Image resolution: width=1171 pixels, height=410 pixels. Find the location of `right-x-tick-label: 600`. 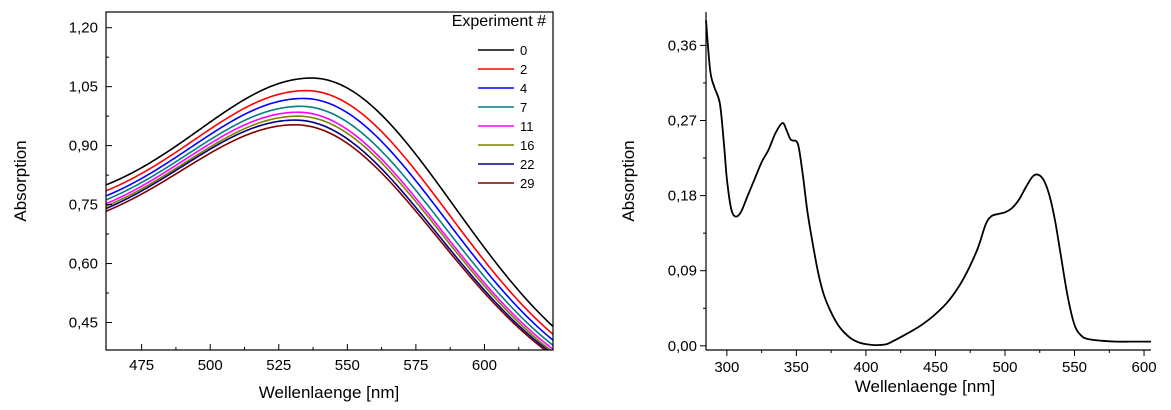

right-x-tick-label: 600 is located at coordinates (1144, 367).